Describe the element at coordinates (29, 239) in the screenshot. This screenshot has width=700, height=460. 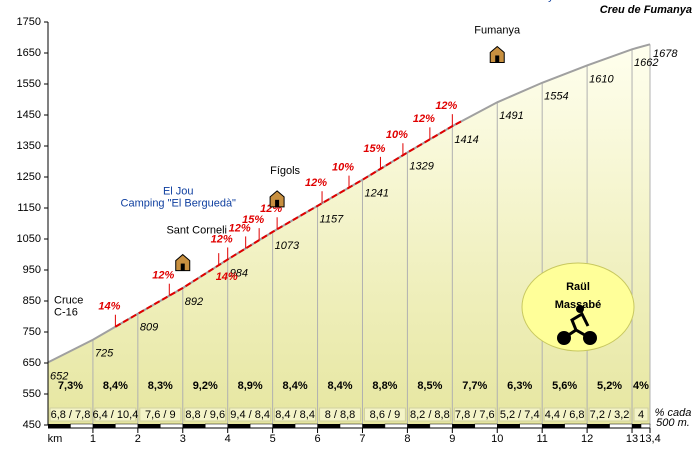
I see `y-tick-label: 1050` at that location.